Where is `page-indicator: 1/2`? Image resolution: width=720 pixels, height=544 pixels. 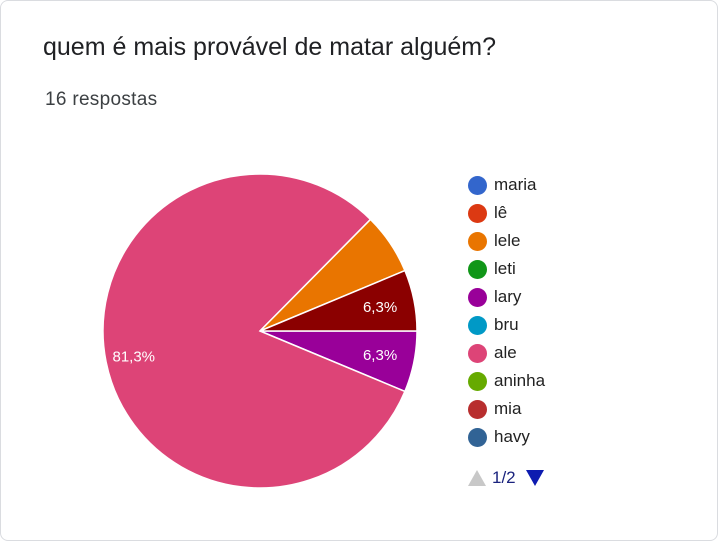 page-indicator: 1/2 is located at coordinates (504, 477).